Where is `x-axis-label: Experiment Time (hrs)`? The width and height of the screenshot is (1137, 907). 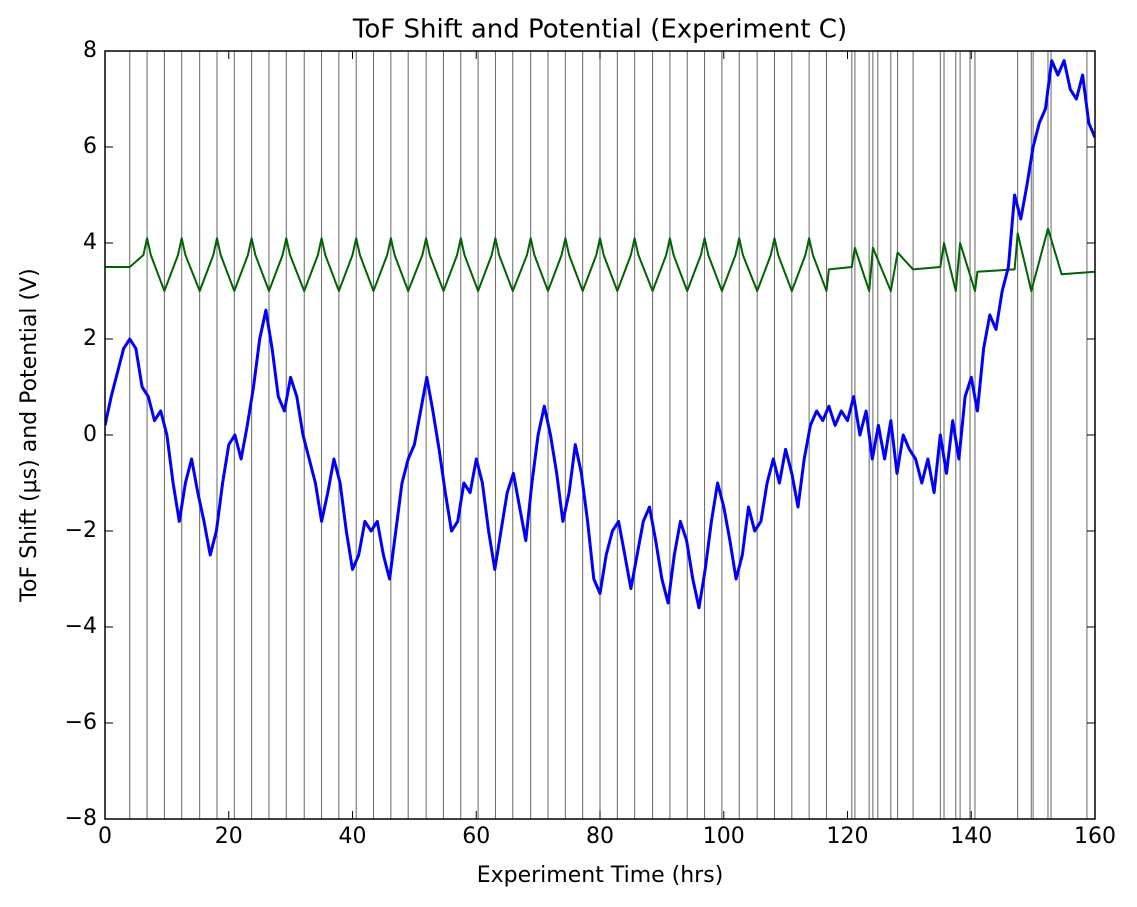 x-axis-label: Experiment Time (hrs) is located at coordinates (600, 875).